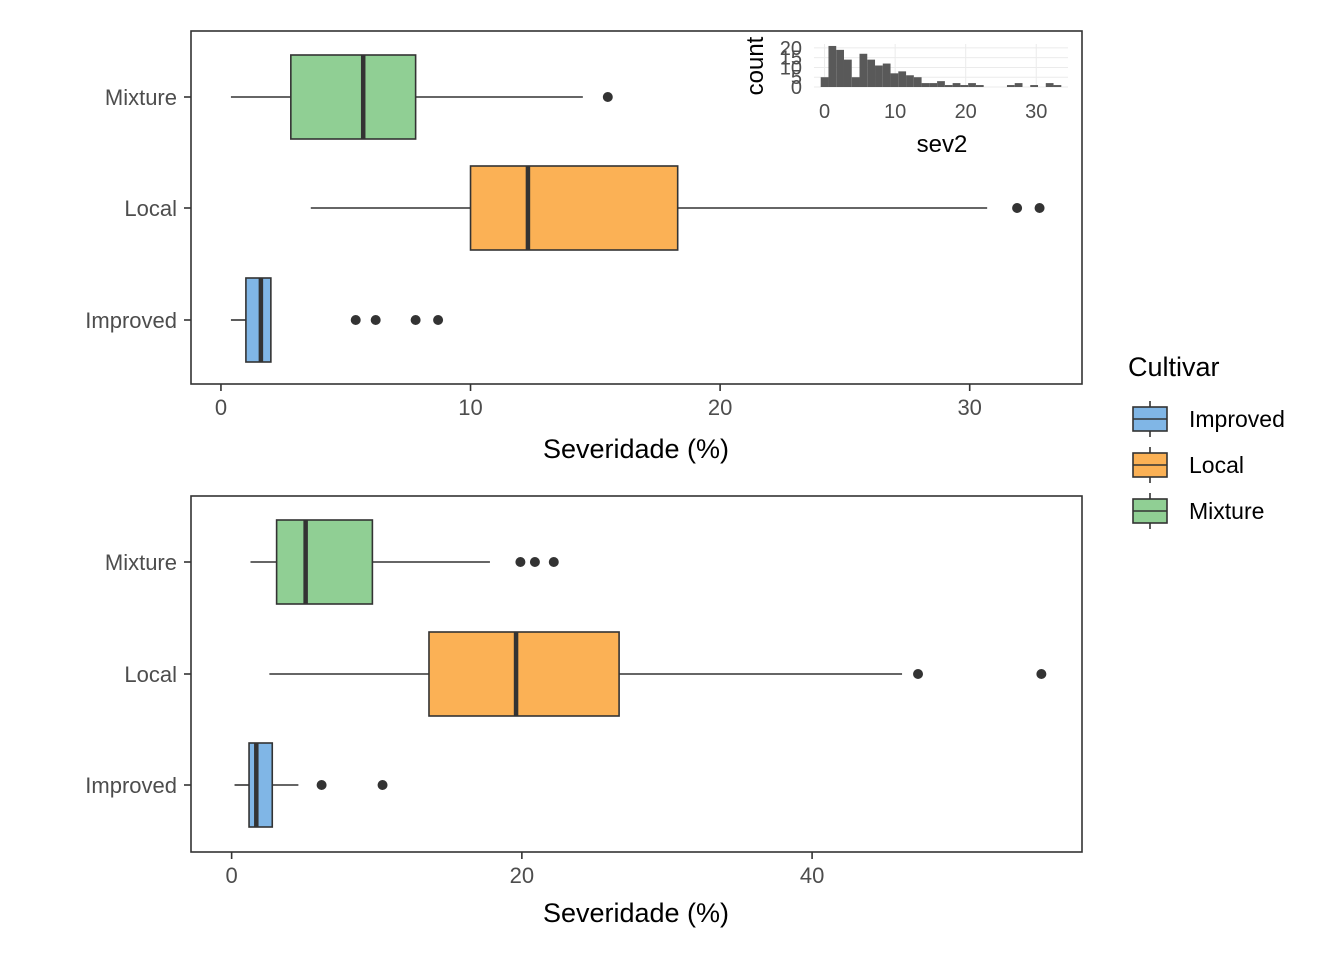 The height and width of the screenshot is (960, 1344). Describe the element at coordinates (966, 112) in the screenshot. I see `inset-x-tick-label: 20` at that location.